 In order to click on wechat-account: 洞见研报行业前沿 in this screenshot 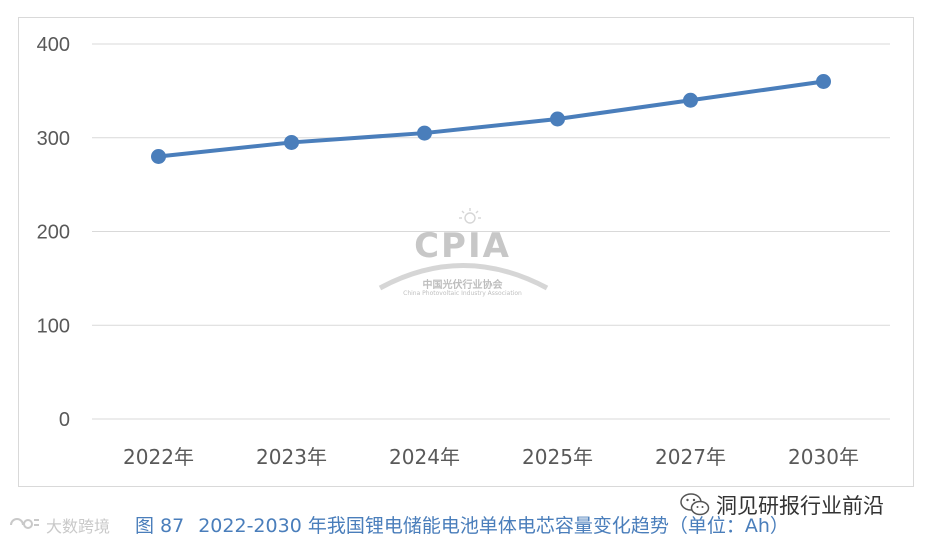, I will do `click(782, 505)`.